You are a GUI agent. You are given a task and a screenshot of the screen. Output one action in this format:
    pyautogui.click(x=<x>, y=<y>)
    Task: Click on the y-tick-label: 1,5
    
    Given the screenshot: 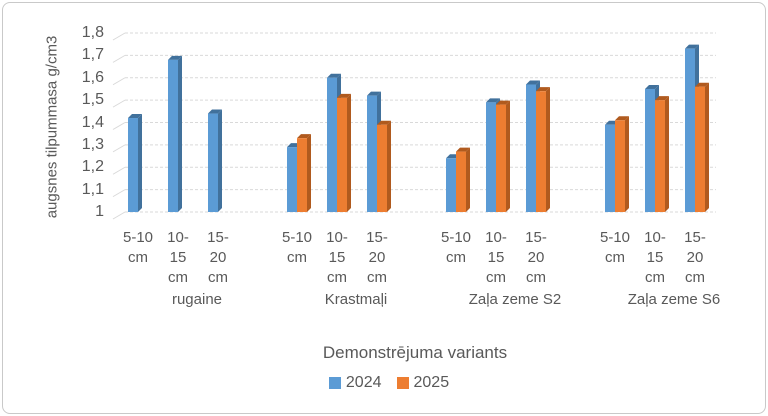 What is the action you would take?
    pyautogui.click(x=92, y=100)
    